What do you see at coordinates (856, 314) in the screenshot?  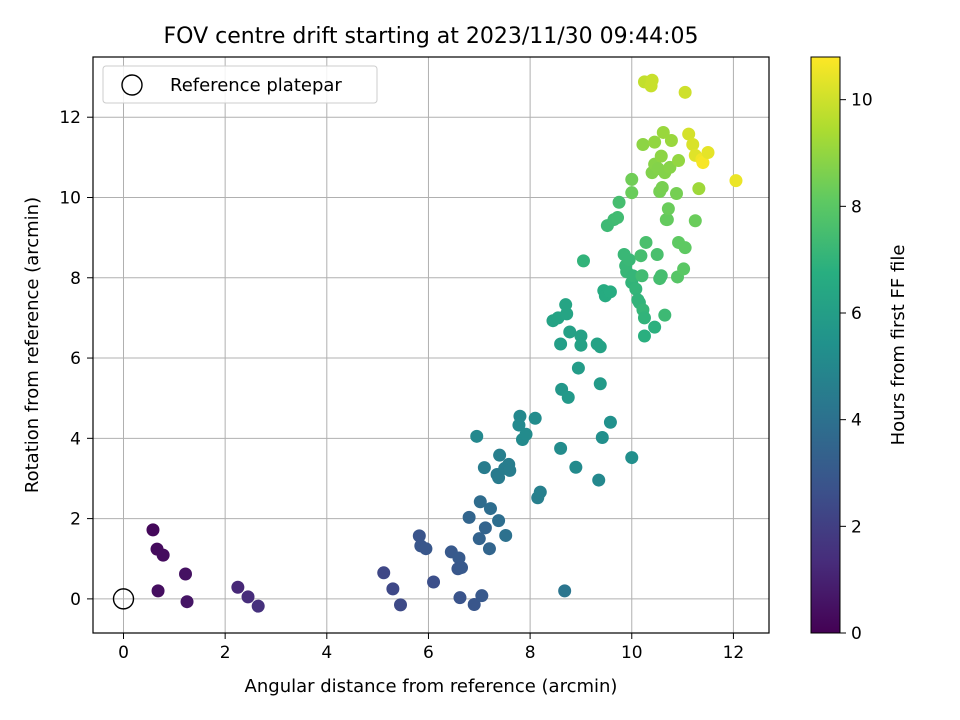 I see `colorbar-tick-label: 6` at bounding box center [856, 314].